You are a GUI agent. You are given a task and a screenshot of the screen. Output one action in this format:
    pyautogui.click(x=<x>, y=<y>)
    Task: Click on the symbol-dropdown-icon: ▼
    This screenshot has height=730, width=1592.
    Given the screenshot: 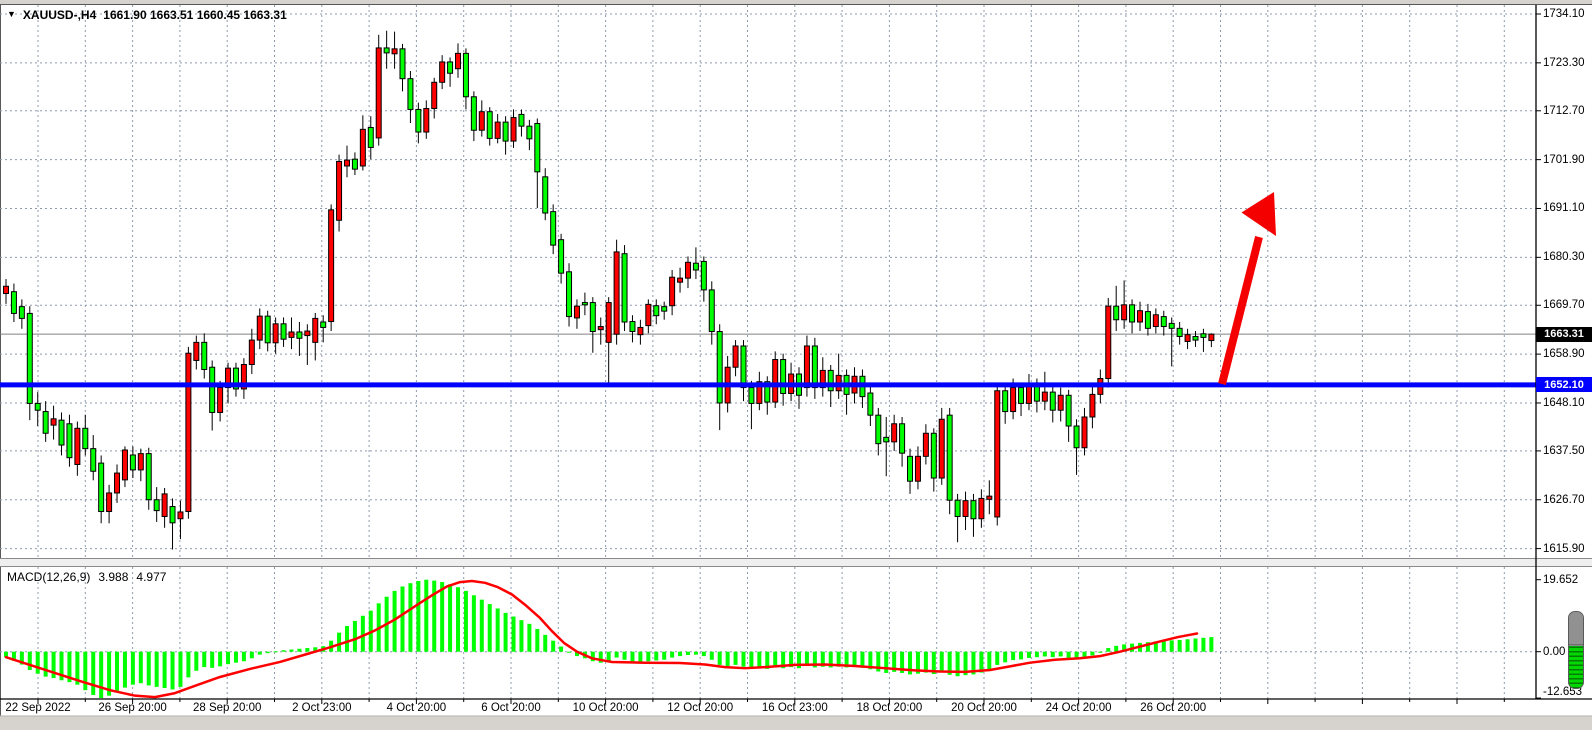 What is the action you would take?
    pyautogui.click(x=11, y=14)
    